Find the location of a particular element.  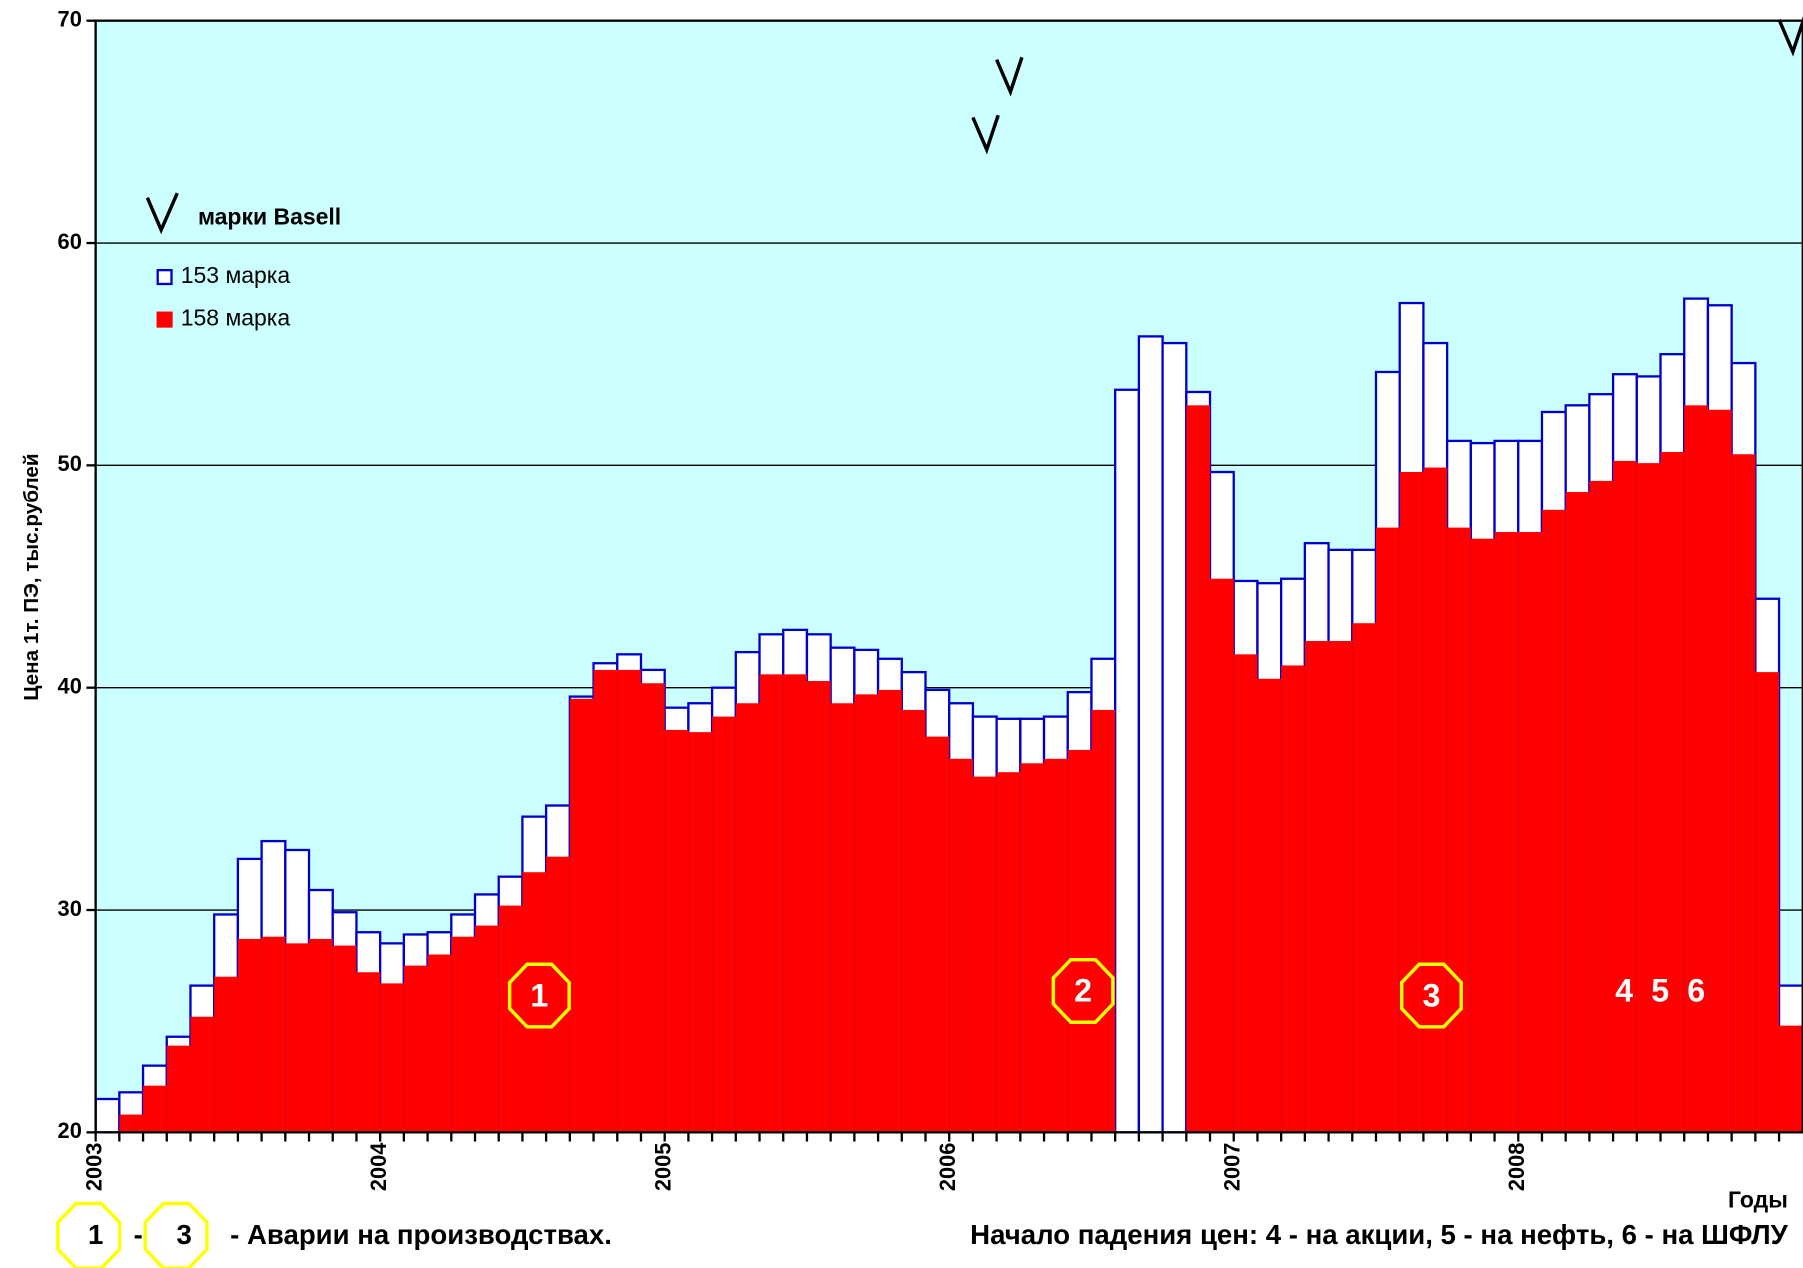

legend-label: марки Basell is located at coordinates (269, 217).